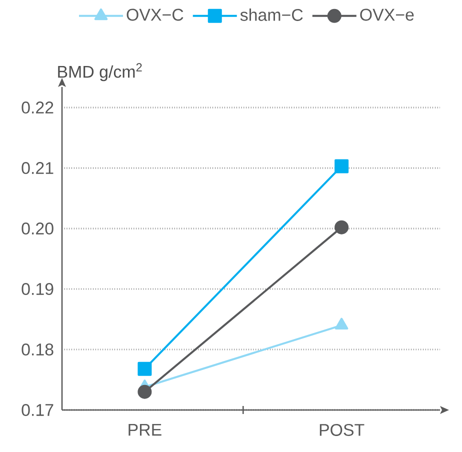 This screenshot has height=452, width=462. What do you see at coordinates (387, 14) in the screenshot?
I see `legend-label: OVX−e` at bounding box center [387, 14].